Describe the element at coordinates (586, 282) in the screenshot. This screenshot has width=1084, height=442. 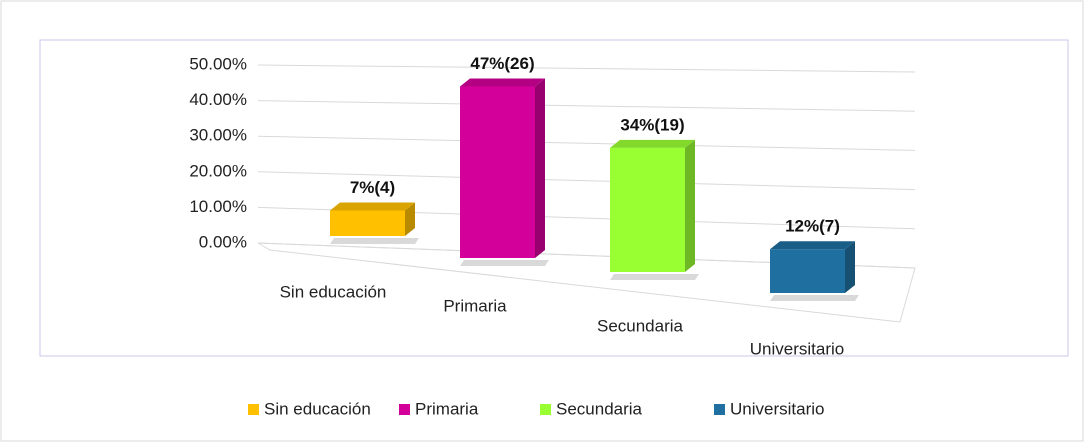
I see `floor` at that location.